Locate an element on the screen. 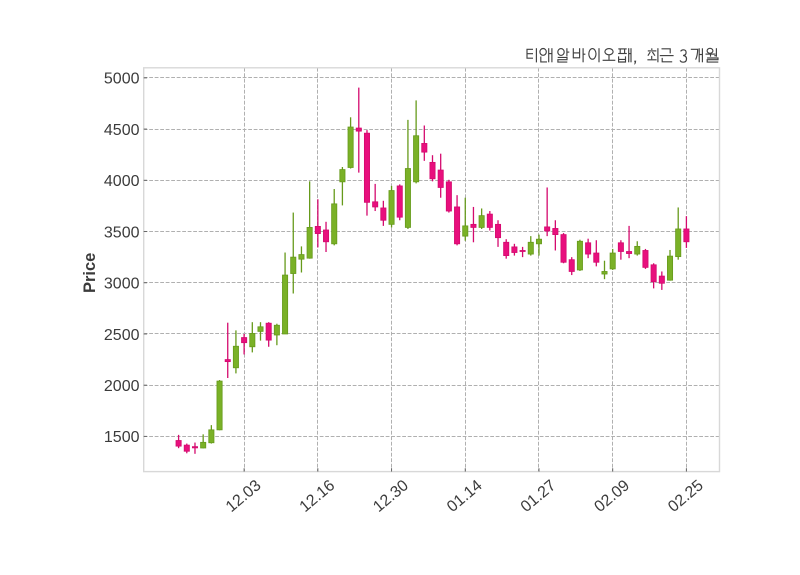 The height and width of the screenshot is (575, 800). svg-text: 4000 is located at coordinates (122, 181).